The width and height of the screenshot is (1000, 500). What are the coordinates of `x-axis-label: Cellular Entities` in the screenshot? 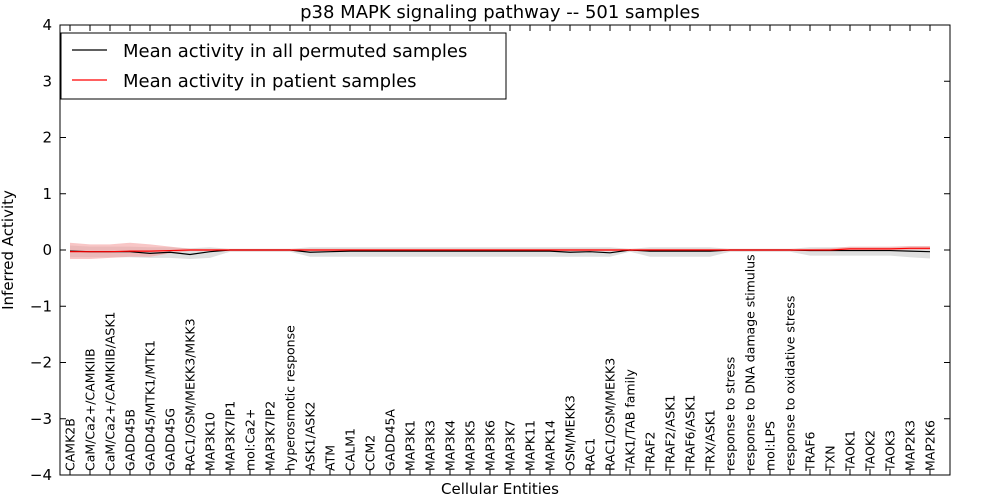 It's located at (500, 489).